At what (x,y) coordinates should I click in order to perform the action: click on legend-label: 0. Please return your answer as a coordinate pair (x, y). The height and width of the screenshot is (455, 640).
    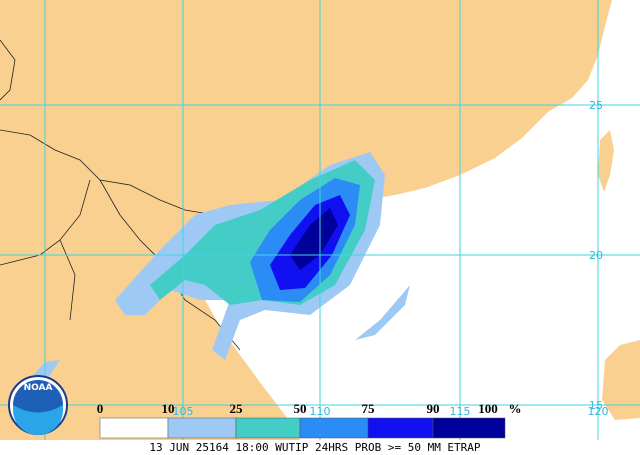
    Looking at the image, I should click on (100, 408).